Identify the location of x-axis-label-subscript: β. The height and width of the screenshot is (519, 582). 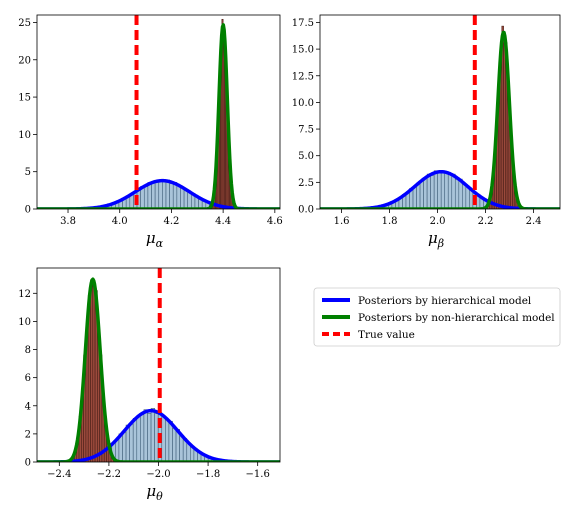
(440, 243).